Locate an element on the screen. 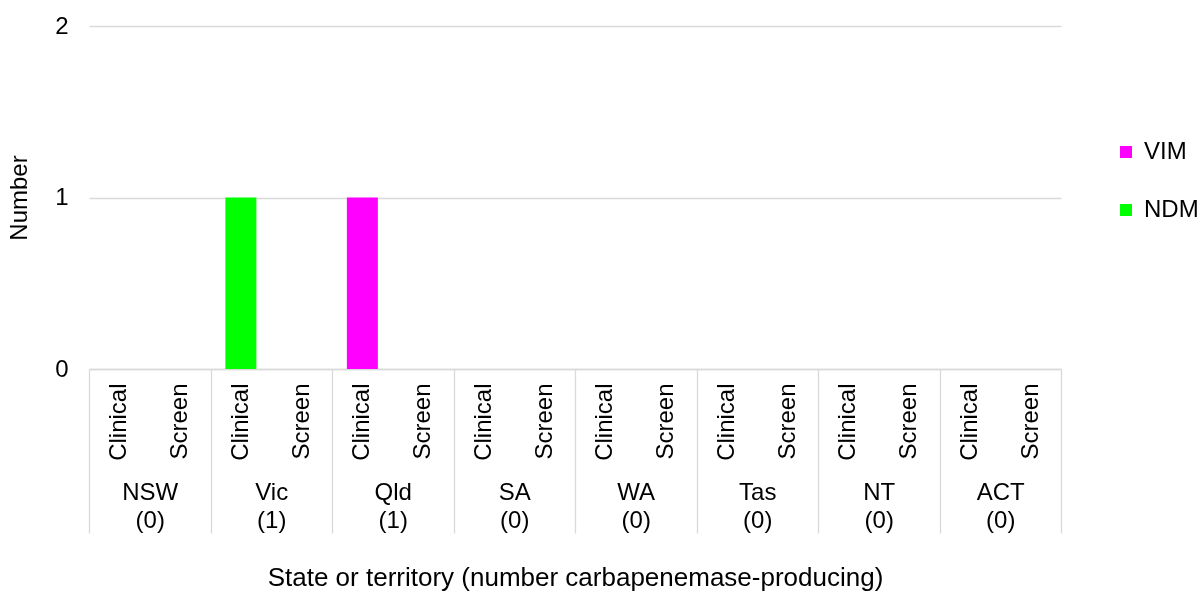 The height and width of the screenshot is (596, 1200). y-tick-label: 0 is located at coordinates (62, 368).